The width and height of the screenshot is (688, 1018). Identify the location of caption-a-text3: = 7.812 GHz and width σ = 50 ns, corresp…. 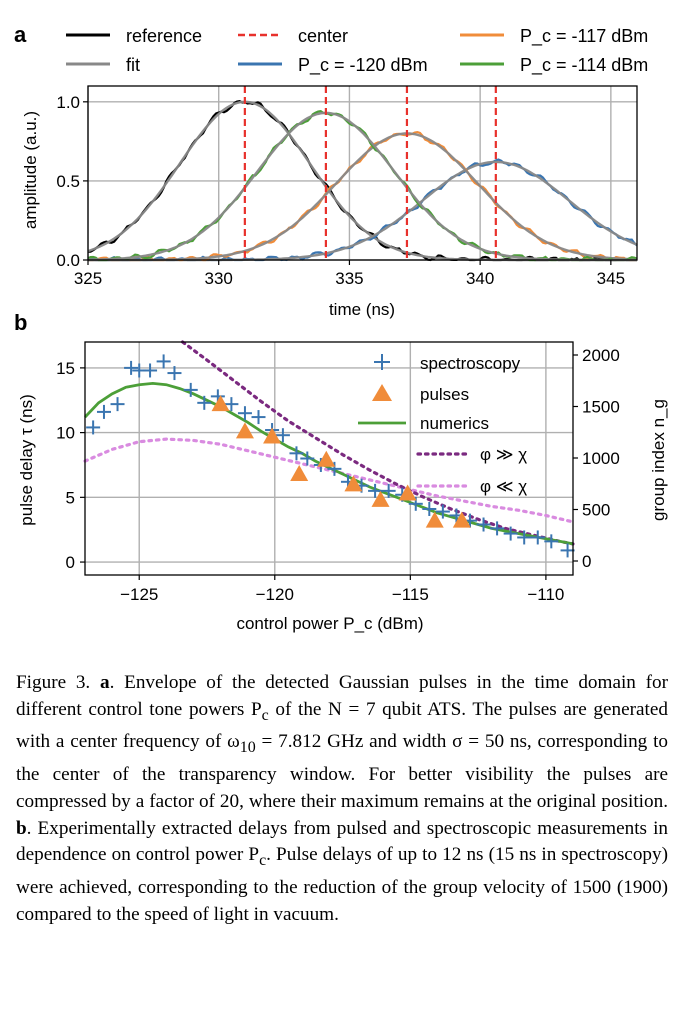
(342, 771).